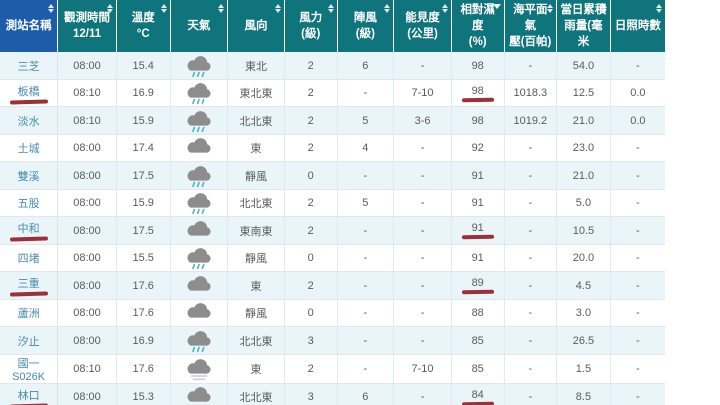 Image resolution: width=720 pixels, height=405 pixels. I want to click on cell-gust-value: -, so click(365, 285).